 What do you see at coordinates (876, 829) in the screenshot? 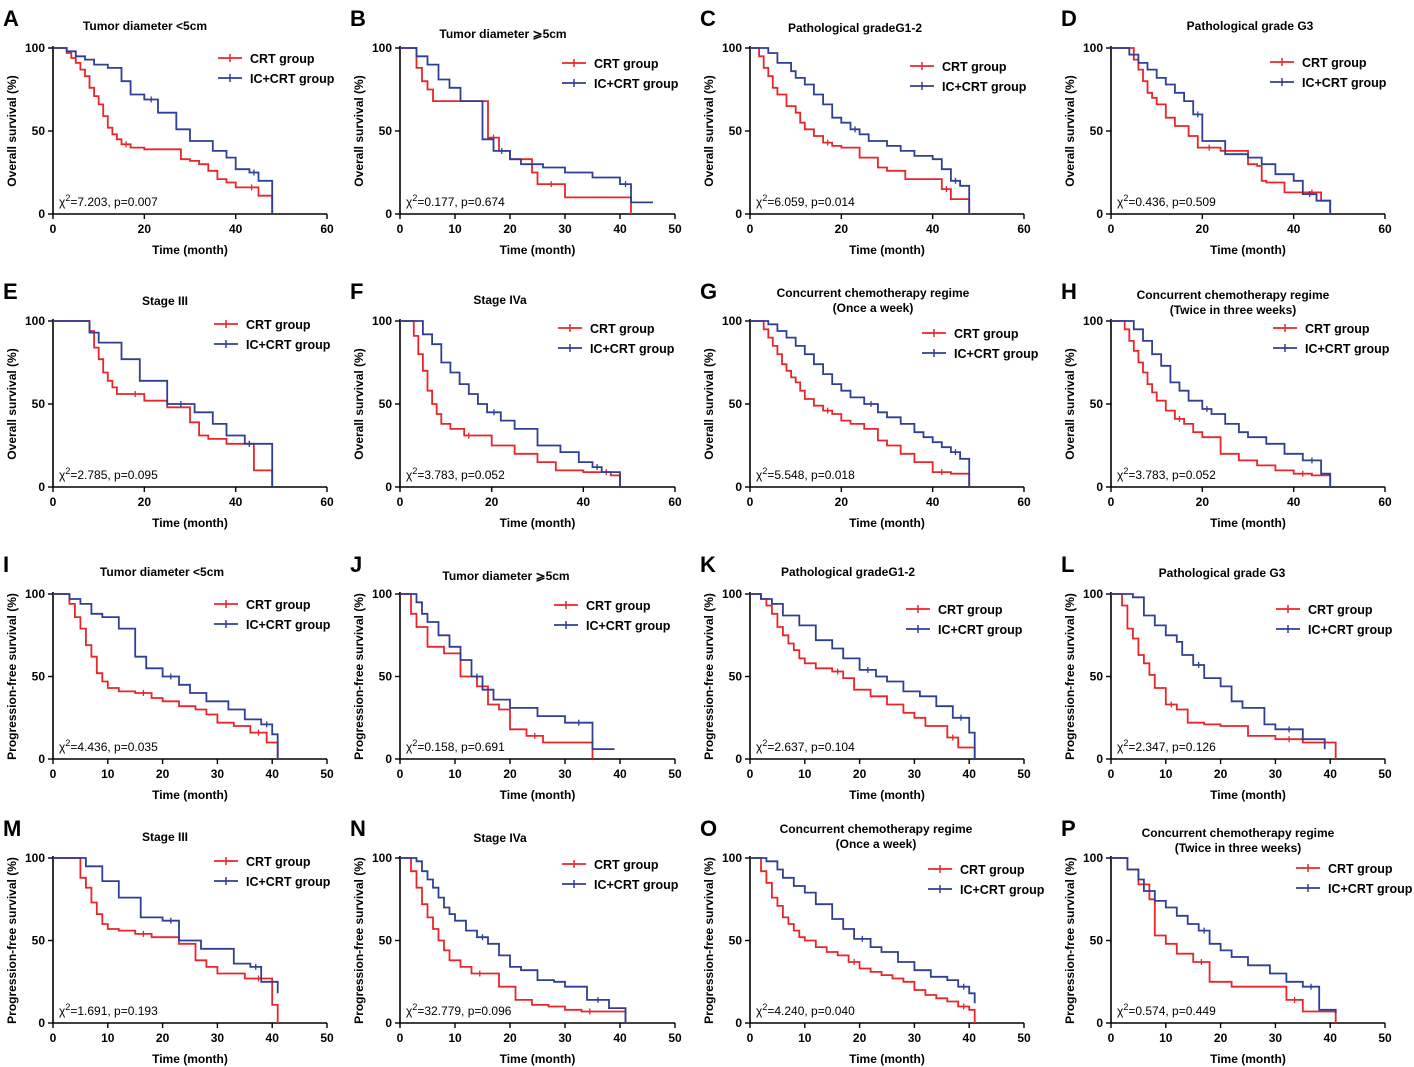
I see `panel-title: Concurrent chemotherapy regime` at bounding box center [876, 829].